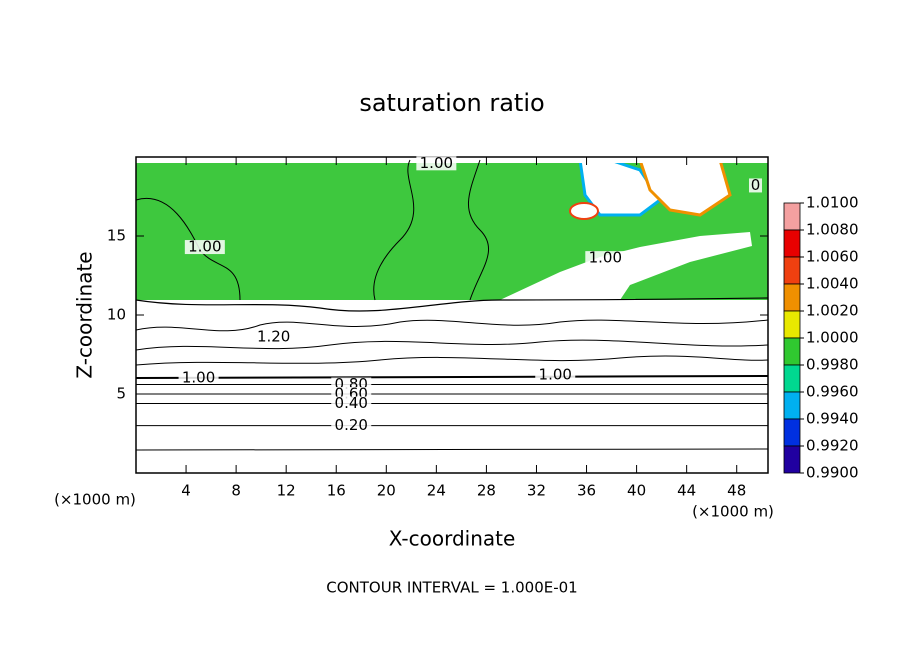 This screenshot has height=654, width=904. I want to click on x-unit-label: (×1000 m), so click(733, 512).